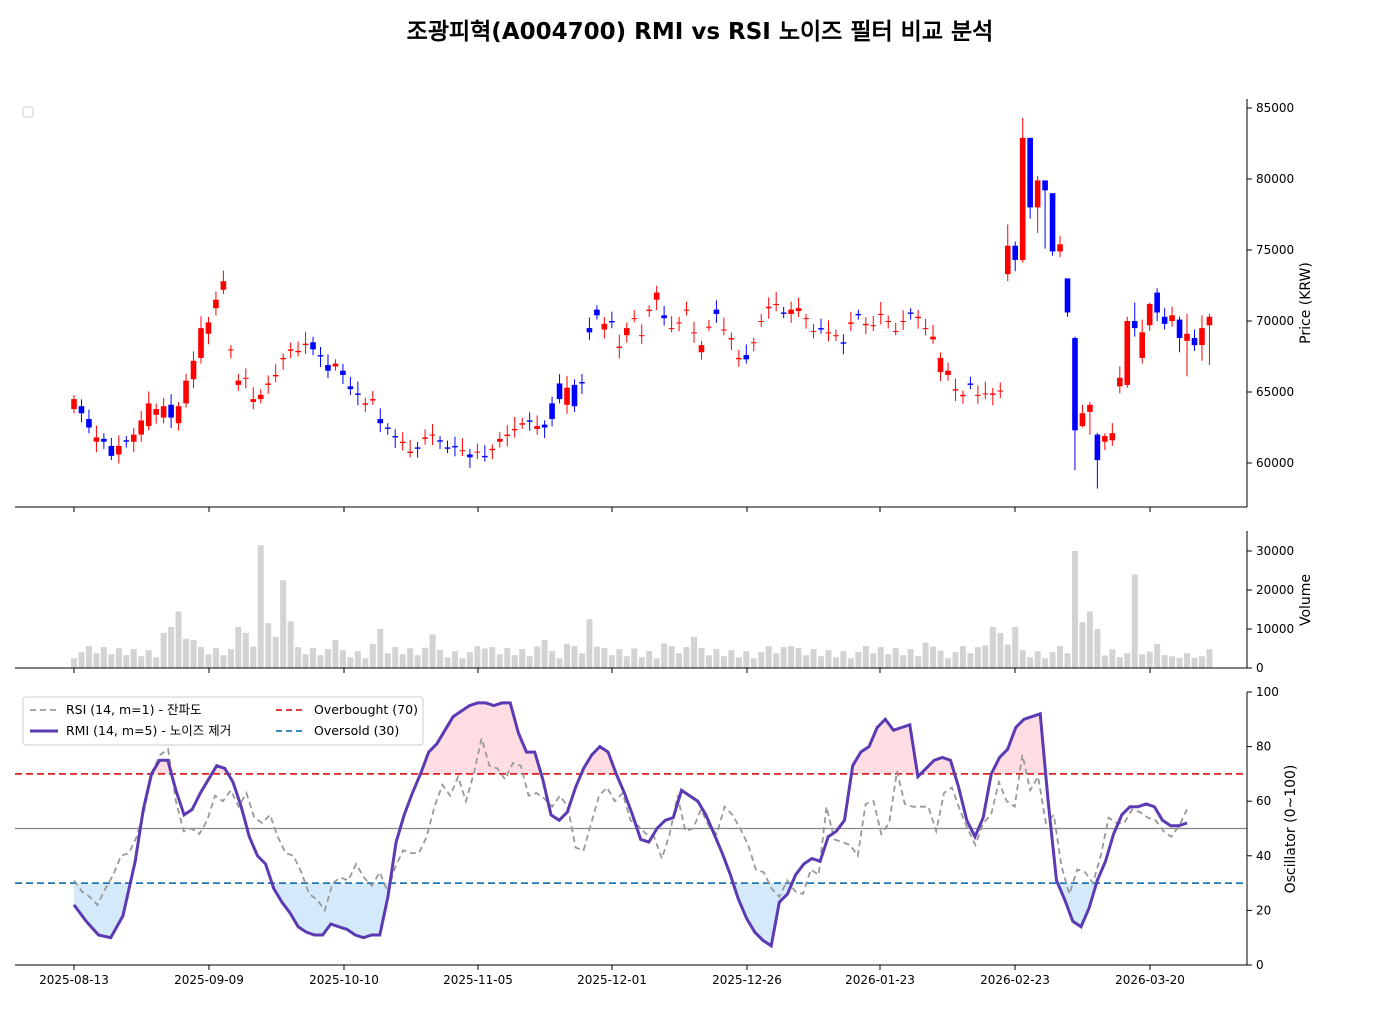  I want to click on legend-rsi-label: RSI (14, m=1) - 잔파도, so click(133, 709).